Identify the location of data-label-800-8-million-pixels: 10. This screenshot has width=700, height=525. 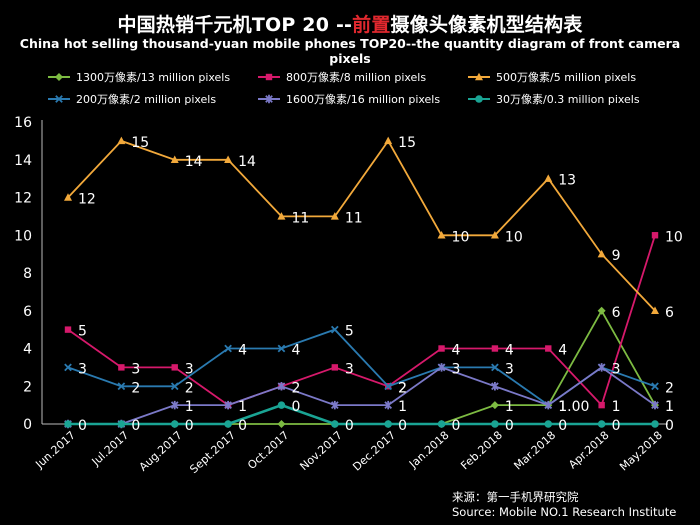
(674, 237).